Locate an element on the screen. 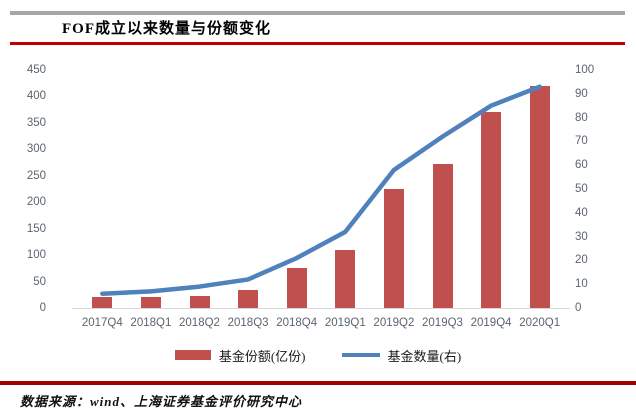  bar-2019Q3 is located at coordinates (442, 236).